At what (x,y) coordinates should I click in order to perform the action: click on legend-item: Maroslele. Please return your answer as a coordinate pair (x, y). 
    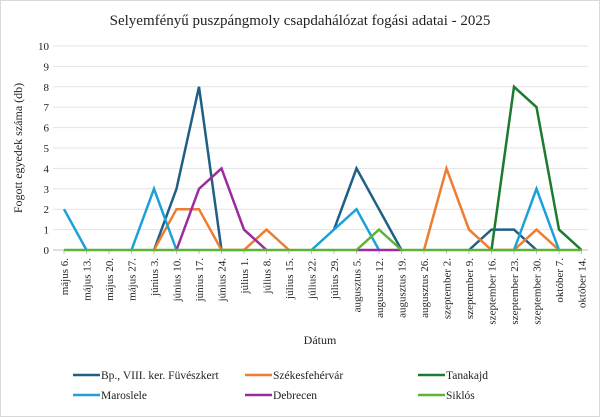
    Looking at the image, I should click on (110, 396).